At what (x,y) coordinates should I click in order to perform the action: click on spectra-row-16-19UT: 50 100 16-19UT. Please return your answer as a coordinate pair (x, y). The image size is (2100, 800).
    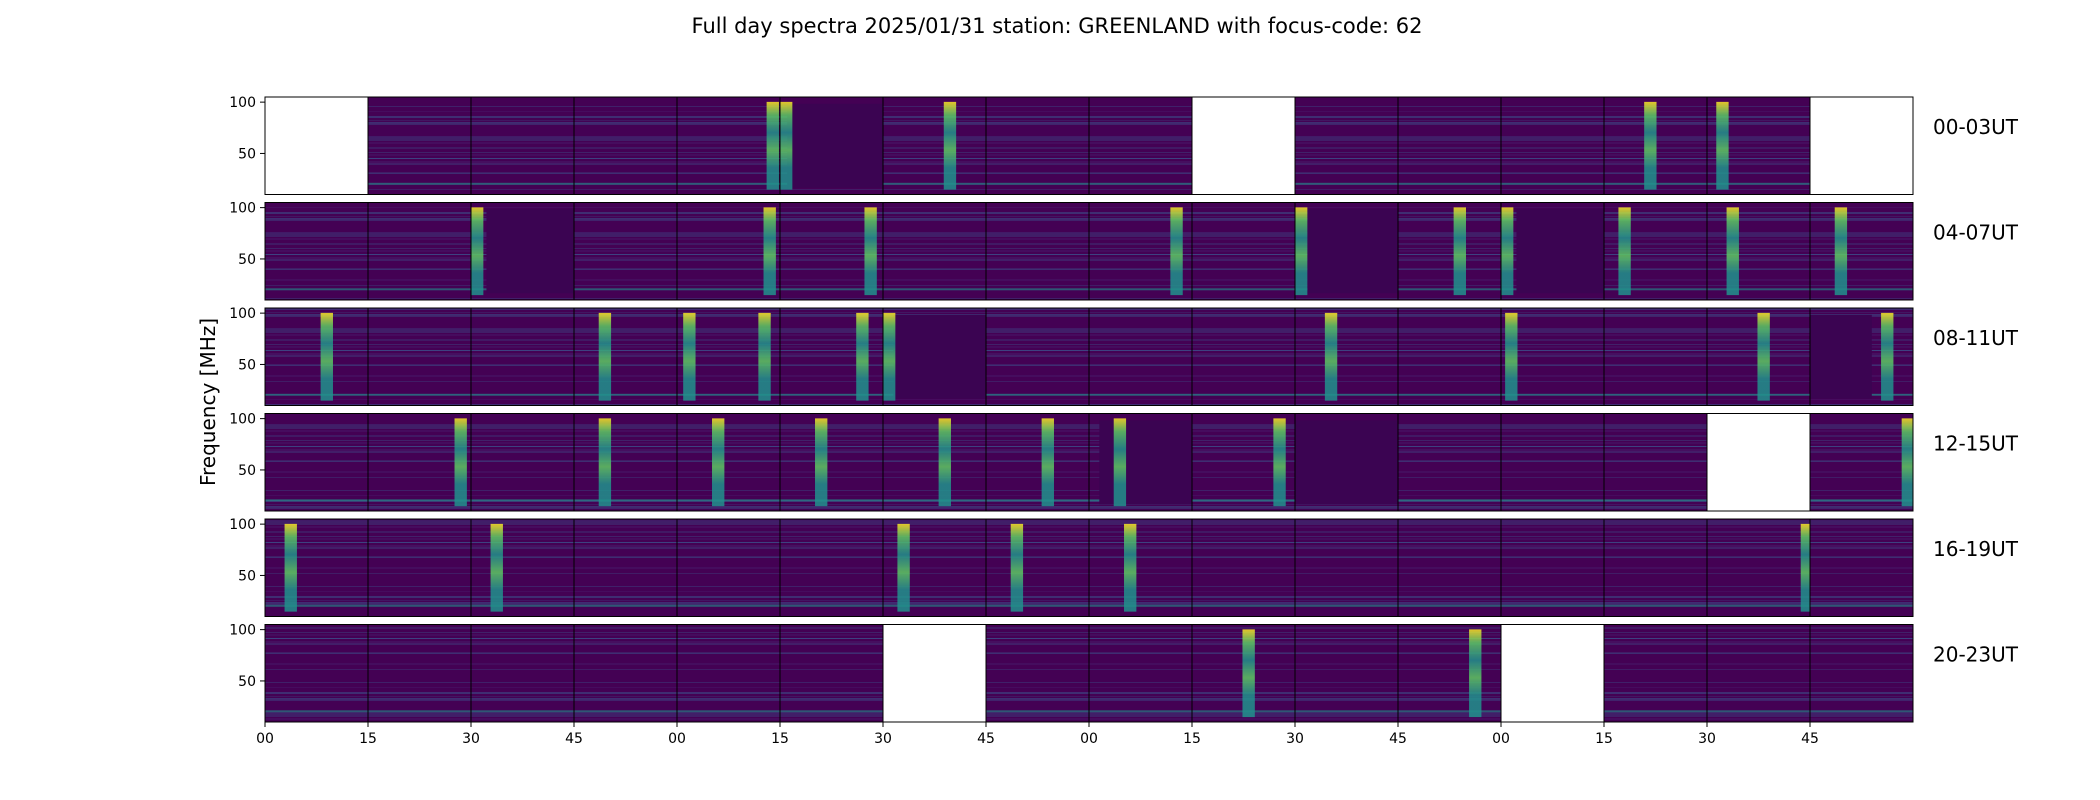
    Looking at the image, I should click on (1124, 567).